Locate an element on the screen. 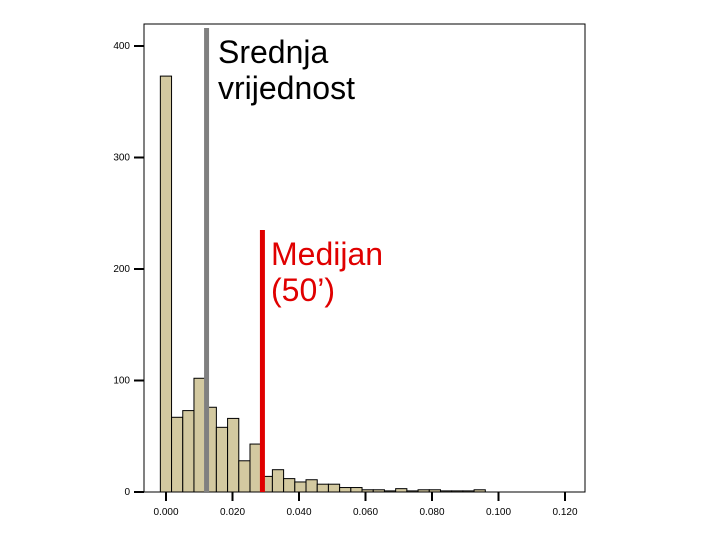  y-tick-label-2: 200 is located at coordinates (121, 269).